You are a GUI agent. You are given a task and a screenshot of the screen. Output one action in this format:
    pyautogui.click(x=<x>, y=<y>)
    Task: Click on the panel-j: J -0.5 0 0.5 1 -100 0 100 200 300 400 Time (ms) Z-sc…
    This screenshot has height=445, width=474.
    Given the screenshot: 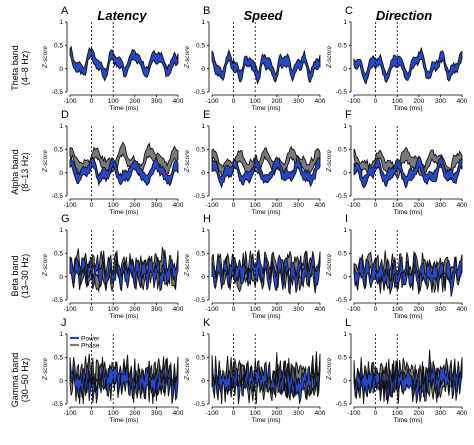 What is the action you would take?
    pyautogui.click(x=113, y=370)
    